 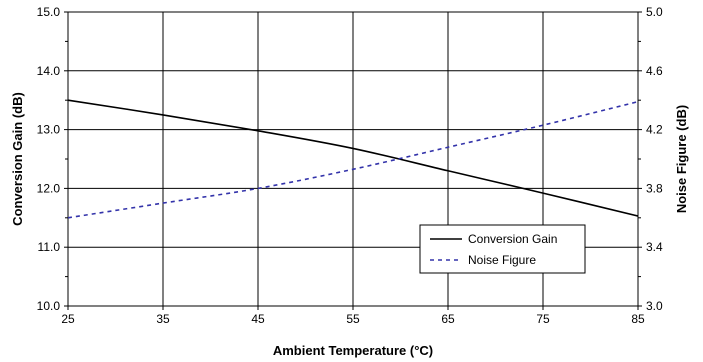 I want to click on right-y-tick-label: 4.2, so click(x=654, y=130).